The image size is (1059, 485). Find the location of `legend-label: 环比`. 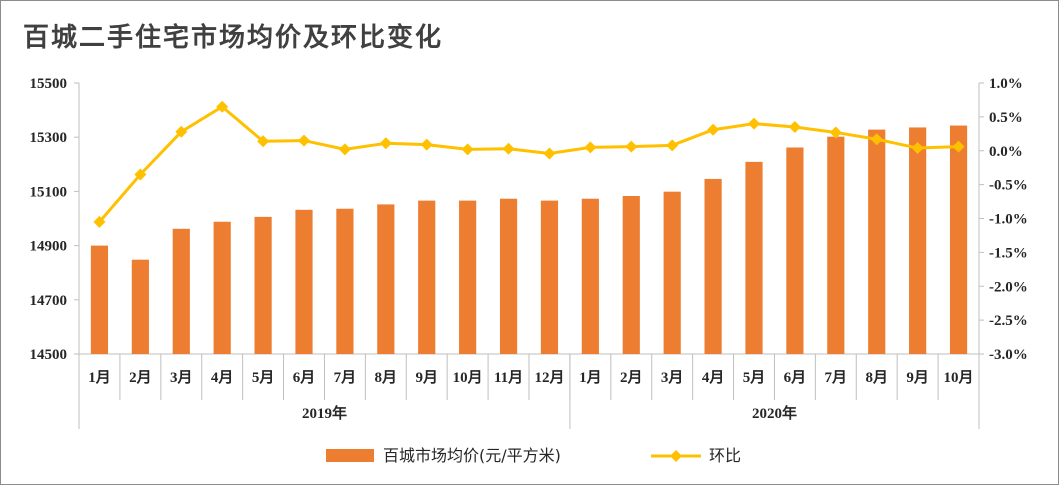

legend-label: 环比 is located at coordinates (725, 455).